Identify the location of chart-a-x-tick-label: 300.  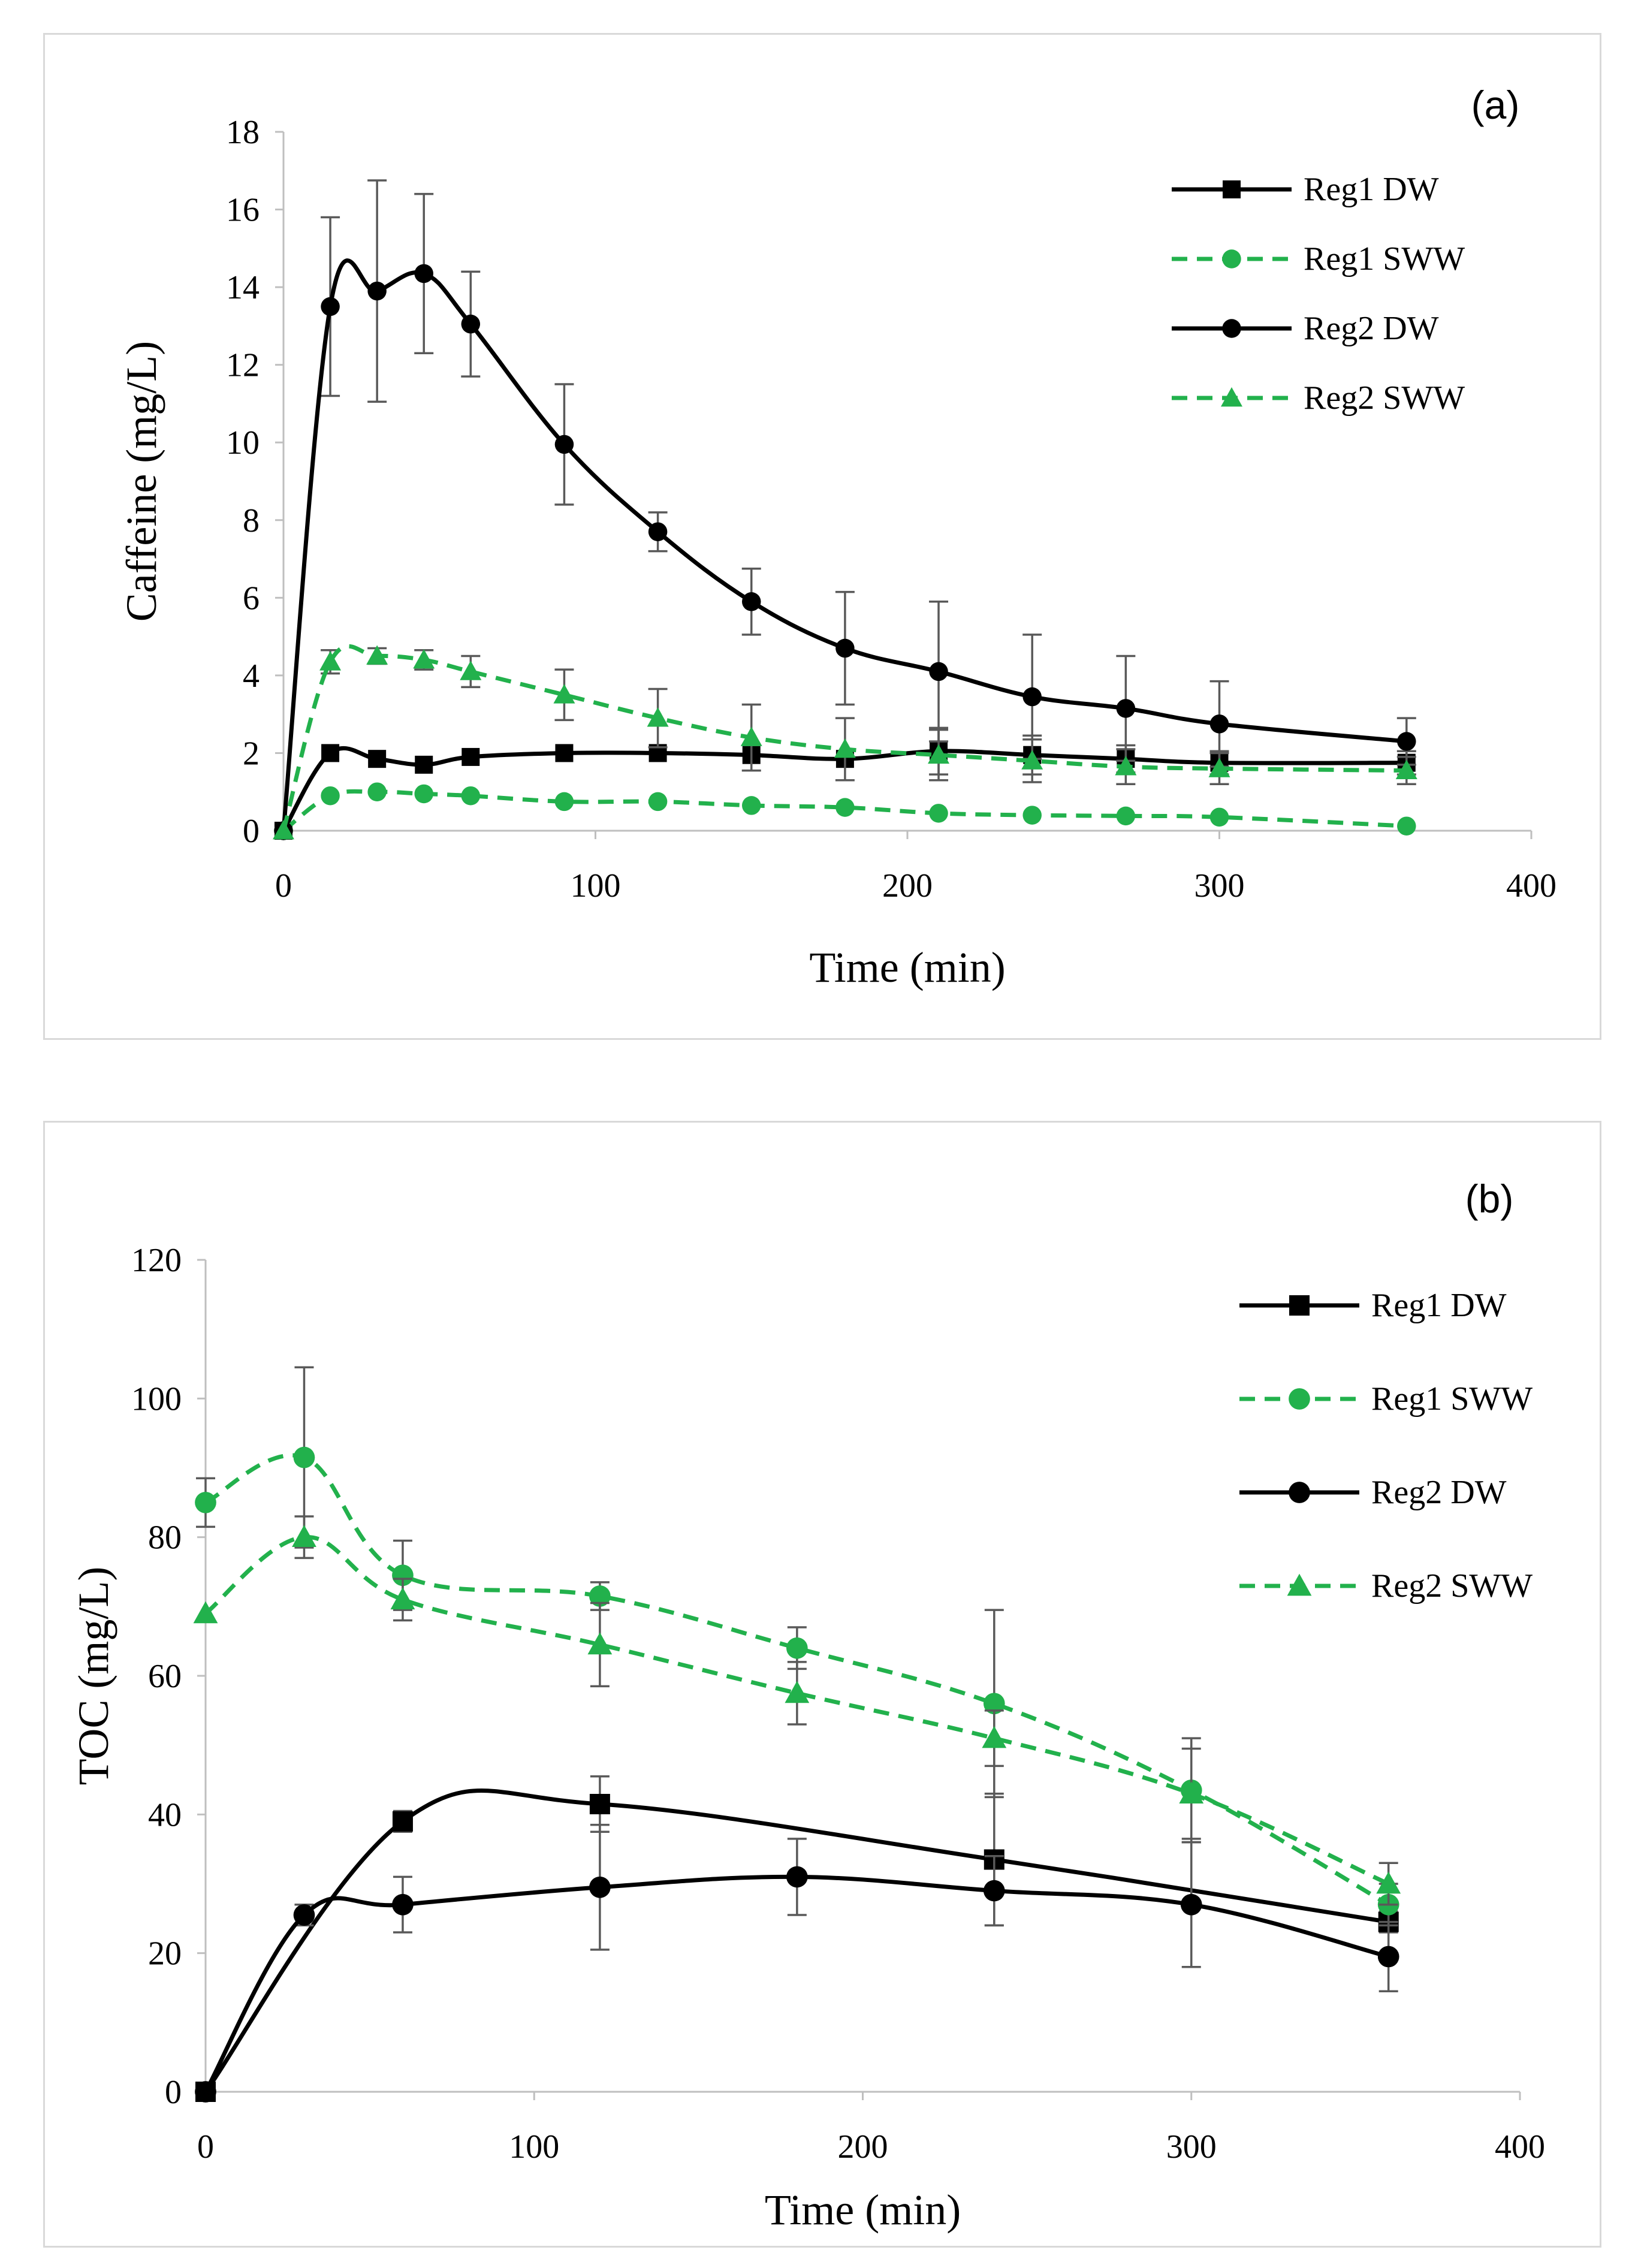
(1219, 886).